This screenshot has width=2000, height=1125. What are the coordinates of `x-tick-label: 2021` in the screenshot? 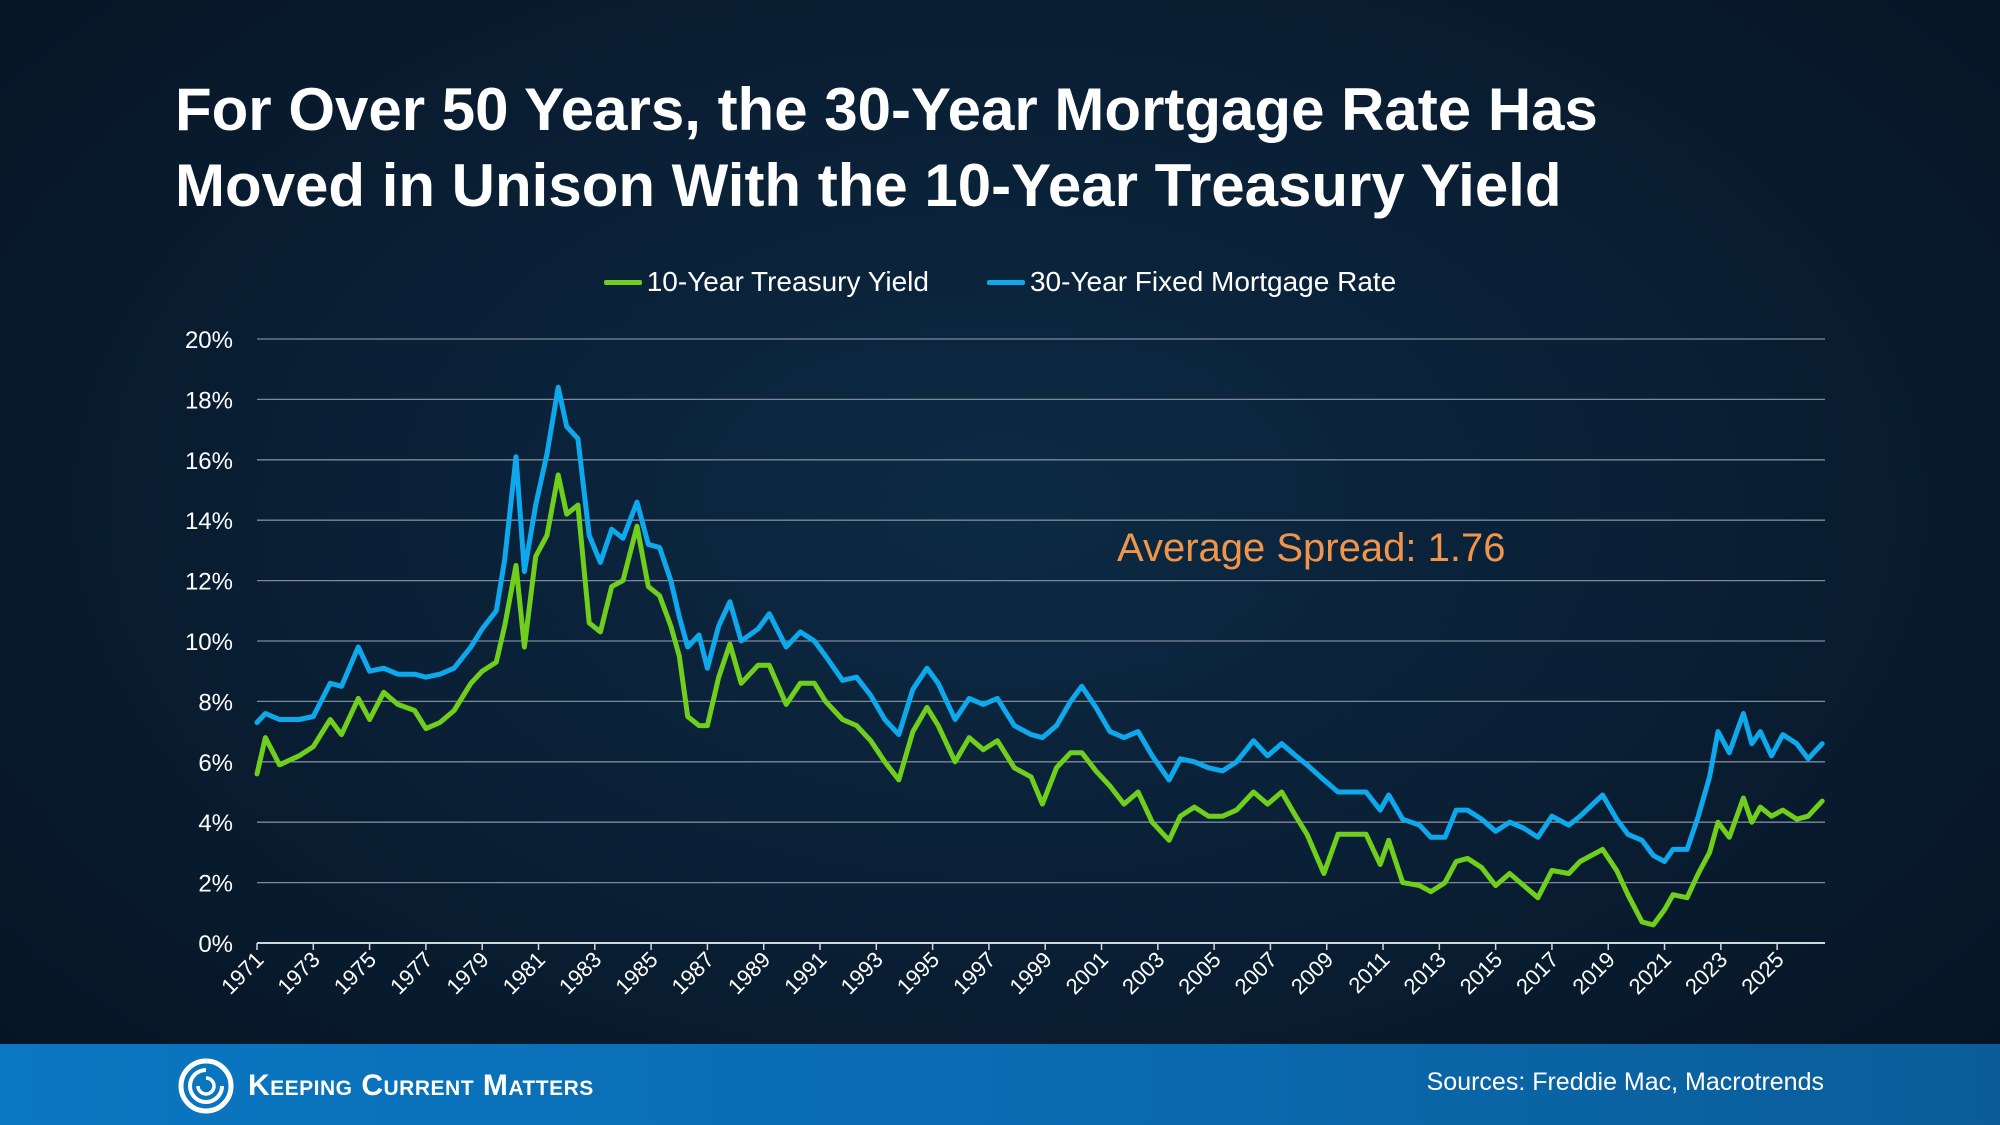 It's located at (1650, 973).